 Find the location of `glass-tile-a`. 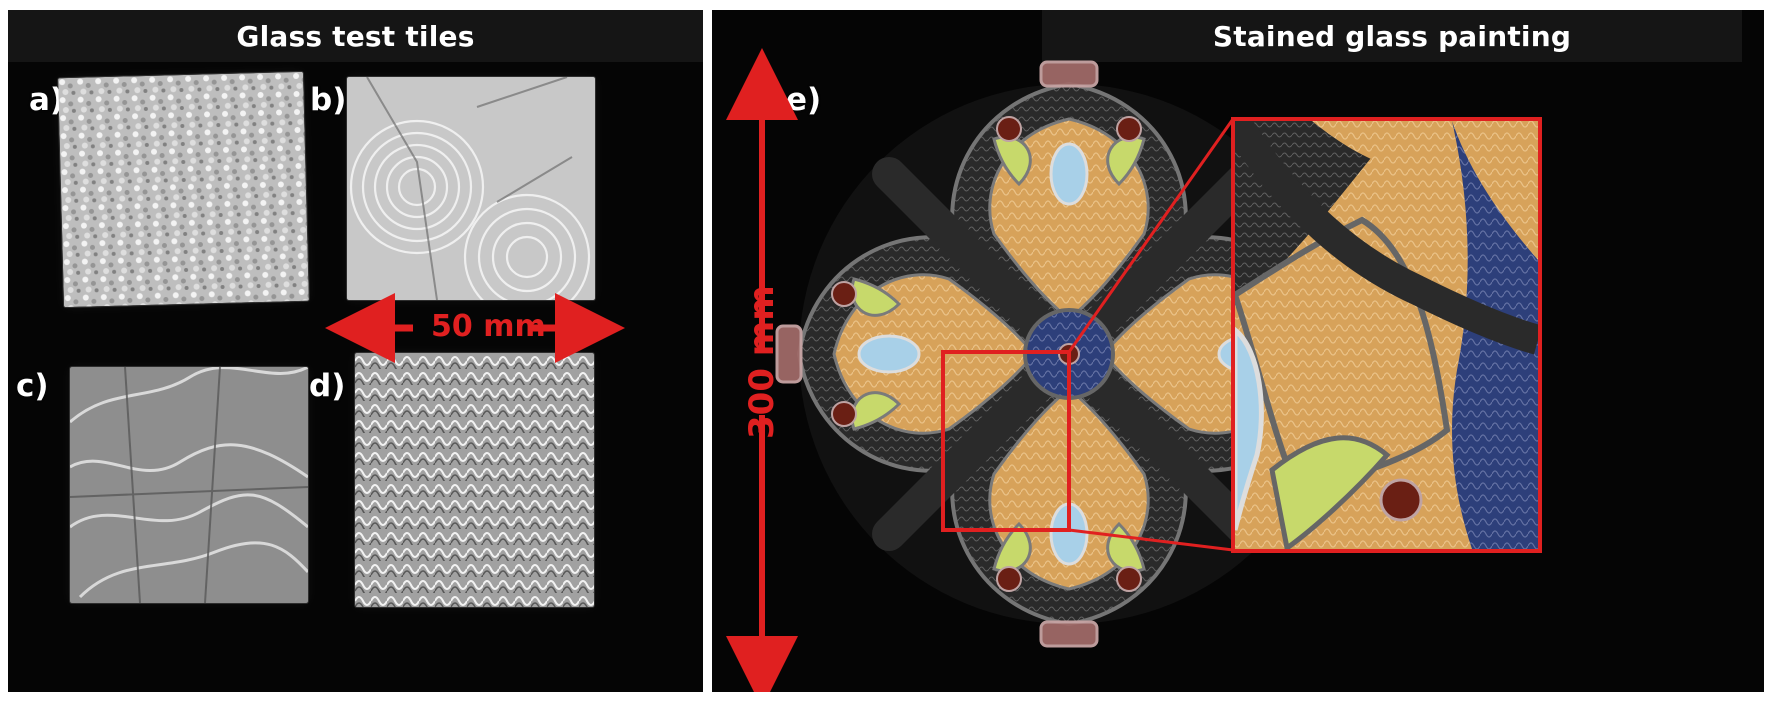

glass-tile-a is located at coordinates (183, 189).